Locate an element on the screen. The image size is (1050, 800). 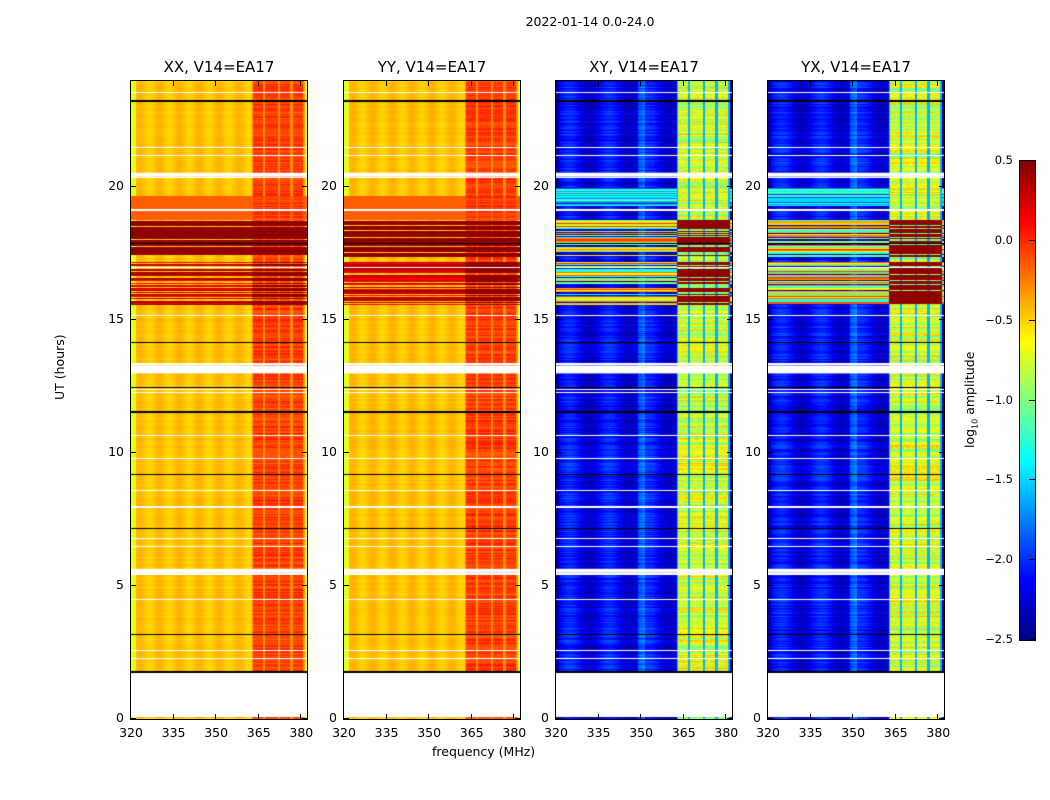
colorbar is located at coordinates (1027, 400).